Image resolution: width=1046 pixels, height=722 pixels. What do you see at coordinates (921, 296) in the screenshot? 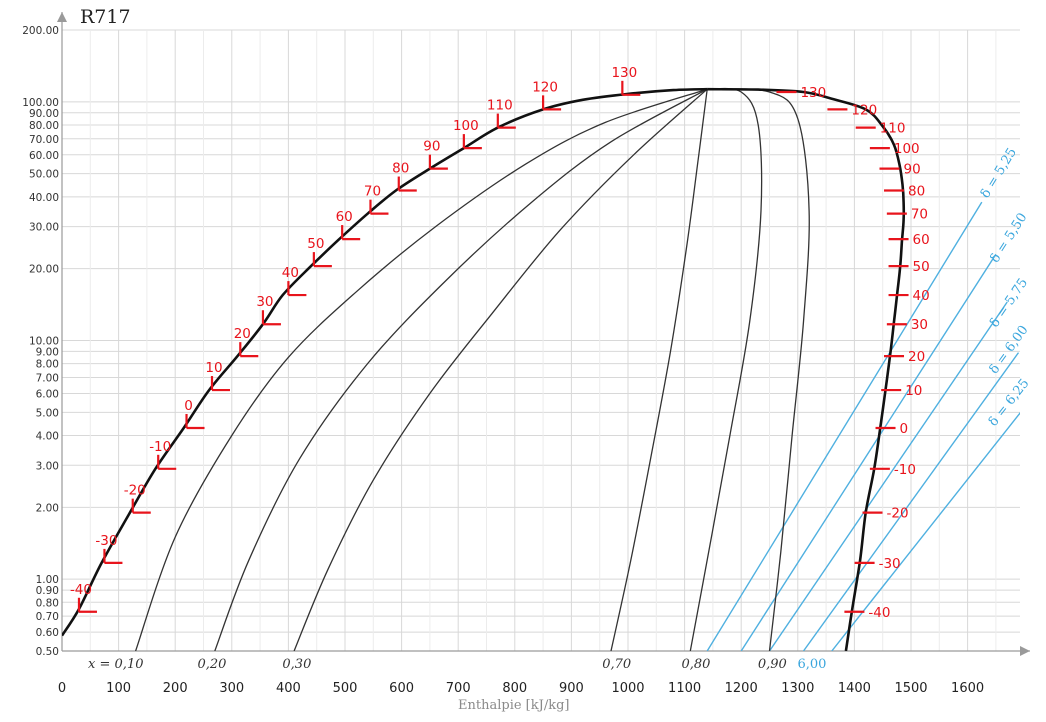
I see `temp-label: 40` at bounding box center [921, 296].